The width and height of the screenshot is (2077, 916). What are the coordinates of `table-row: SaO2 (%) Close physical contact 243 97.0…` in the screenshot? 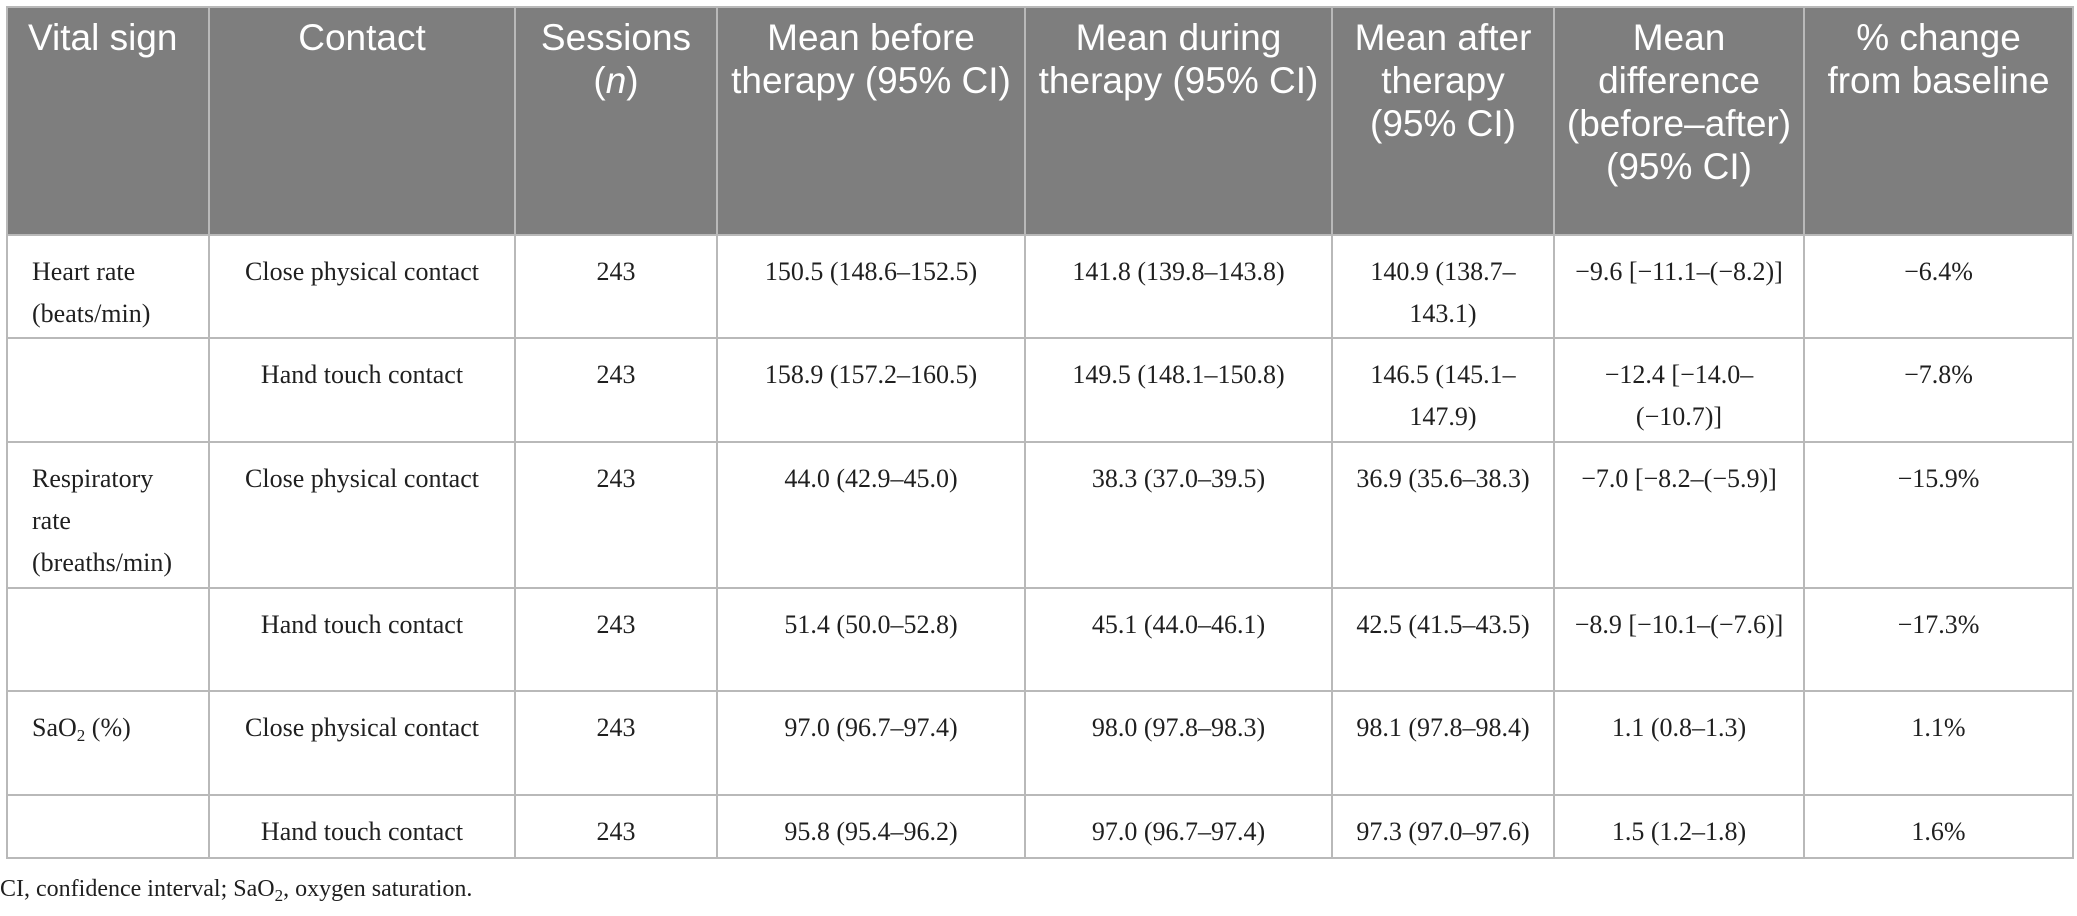 It's located at (1040, 743).